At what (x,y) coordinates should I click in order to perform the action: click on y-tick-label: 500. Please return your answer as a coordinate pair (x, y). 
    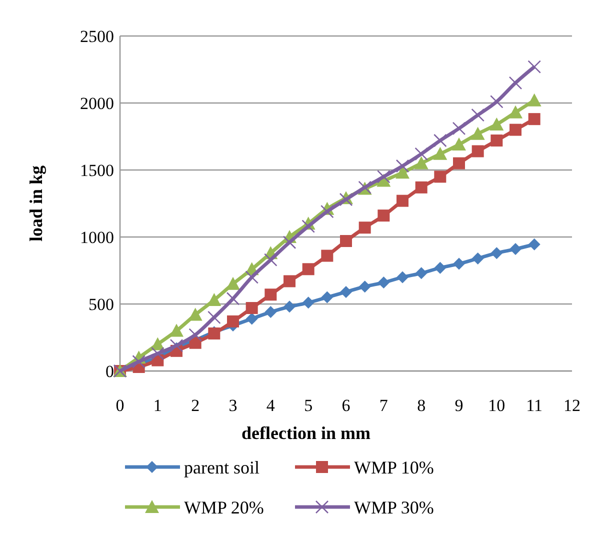
    Looking at the image, I should click on (101, 304).